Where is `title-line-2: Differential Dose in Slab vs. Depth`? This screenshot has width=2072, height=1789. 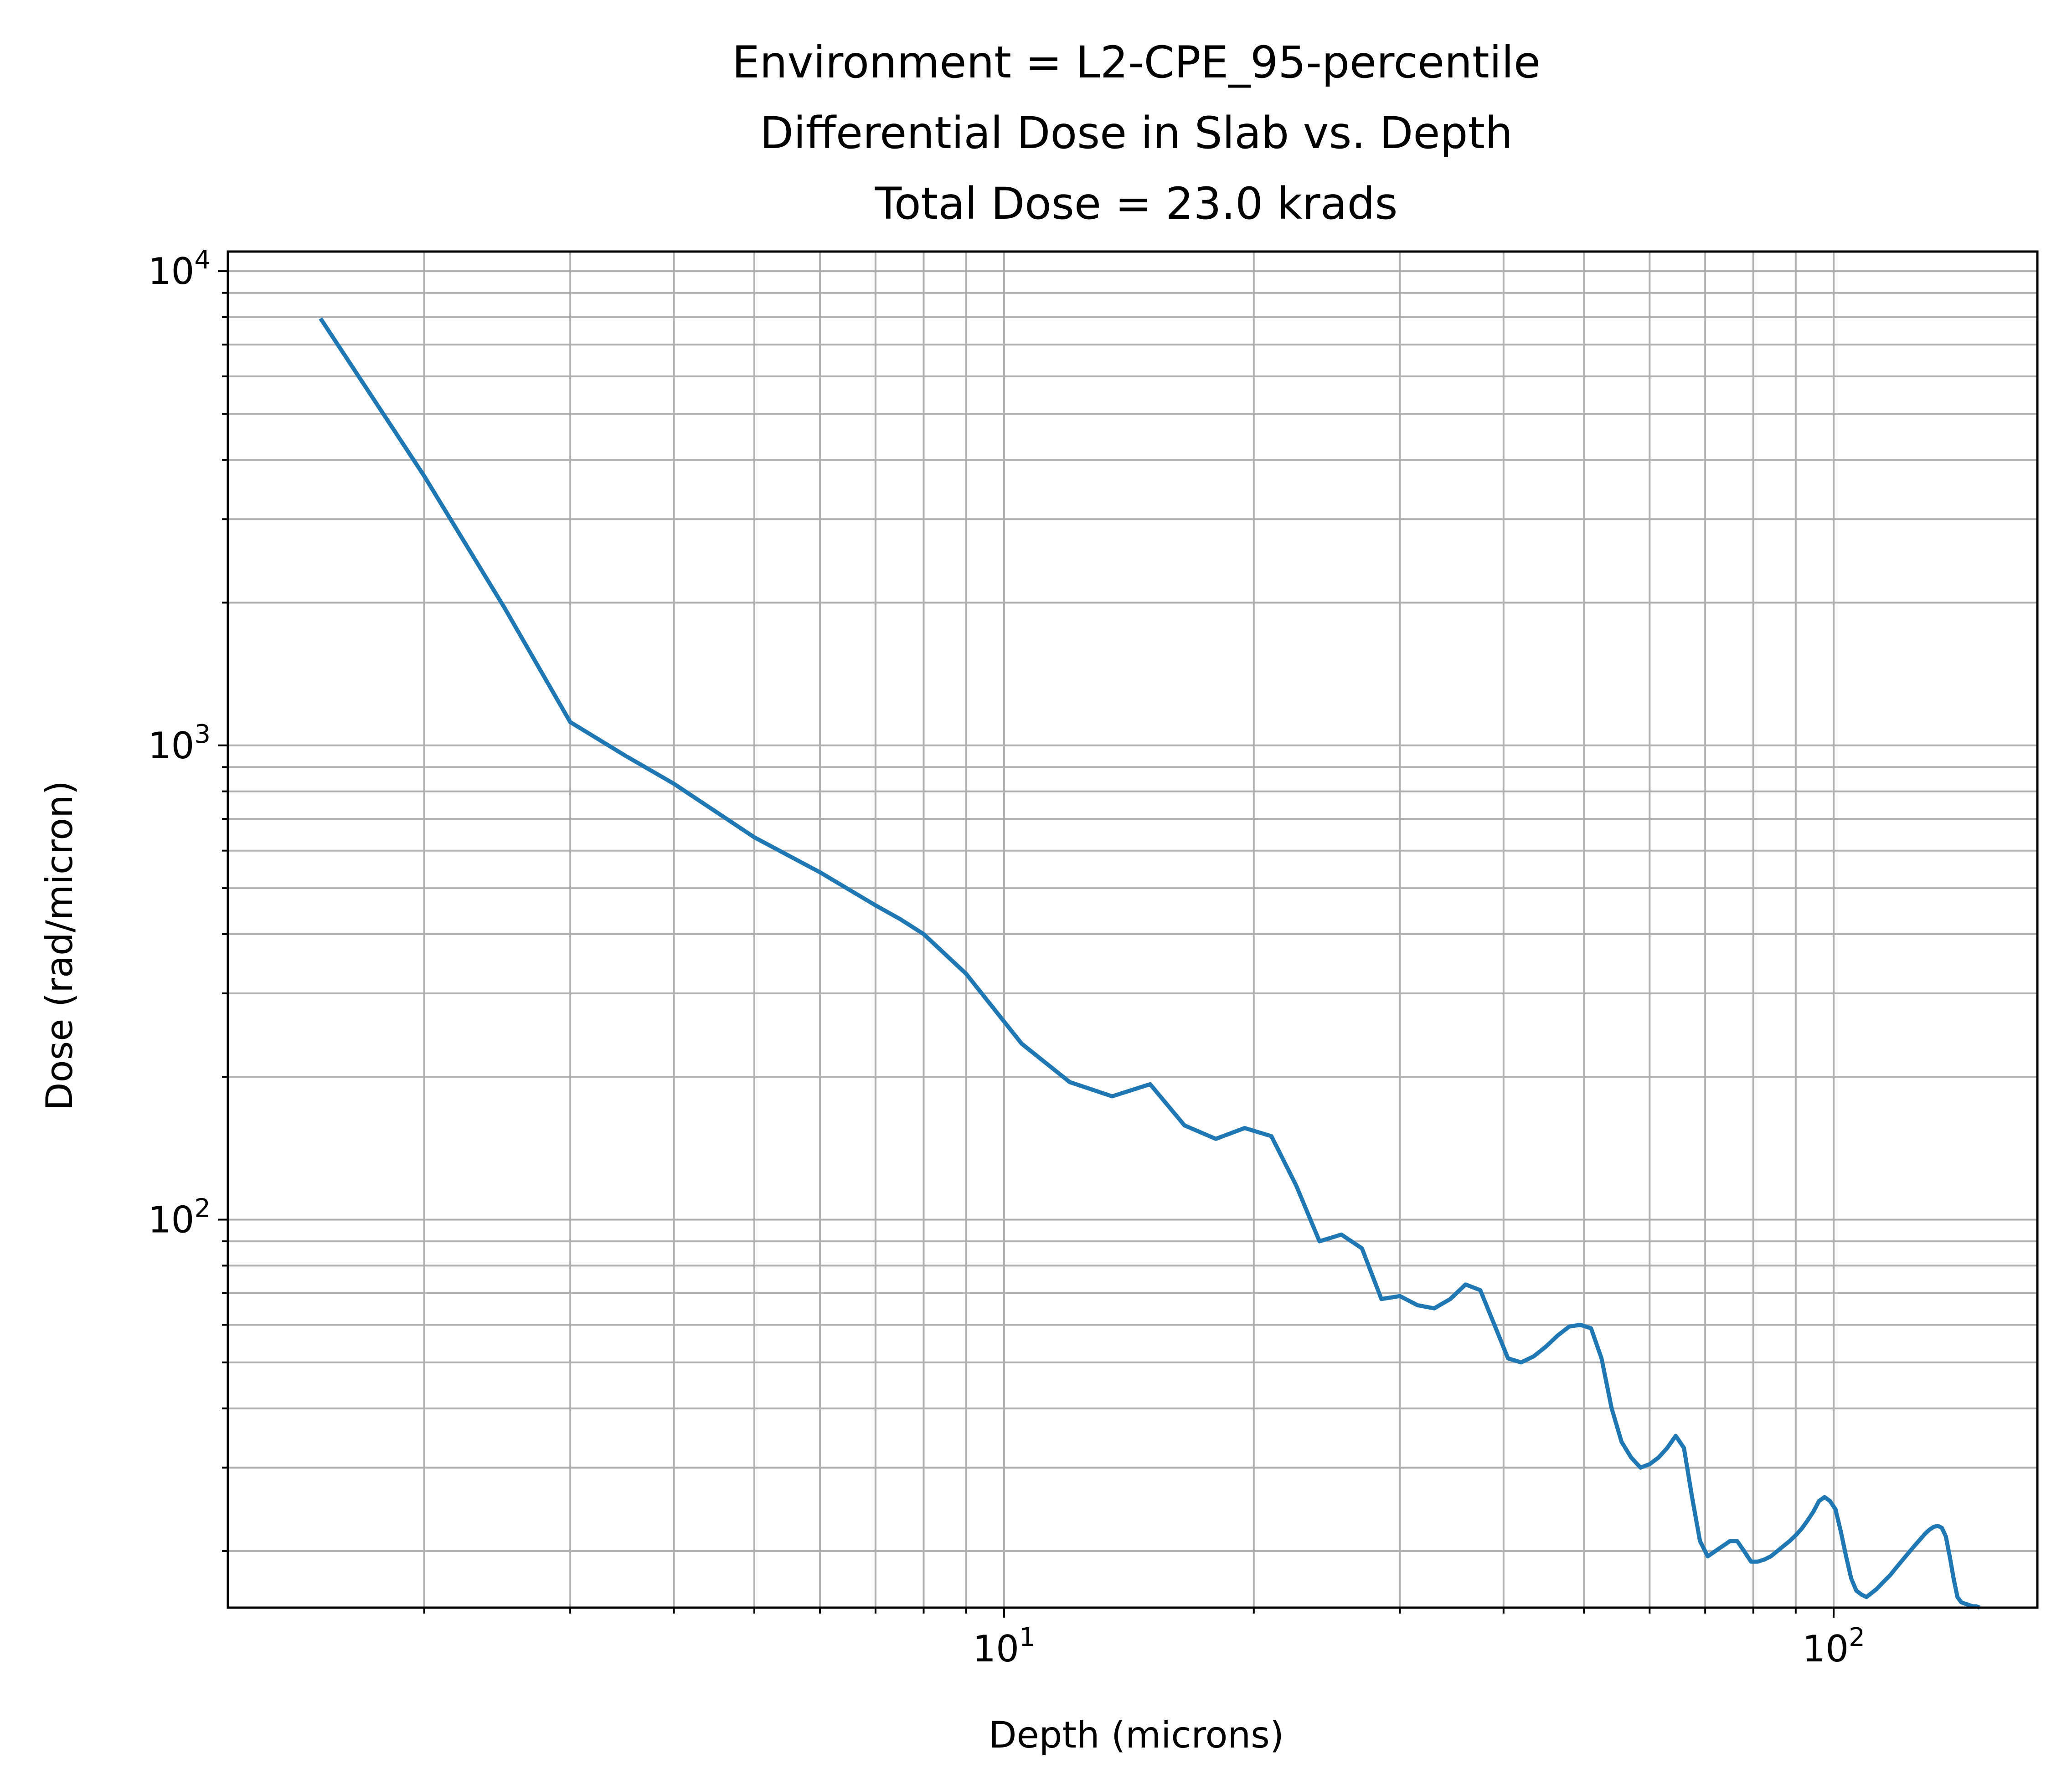
title-line-2: Differential Dose in Slab vs. Depth is located at coordinates (1136, 133).